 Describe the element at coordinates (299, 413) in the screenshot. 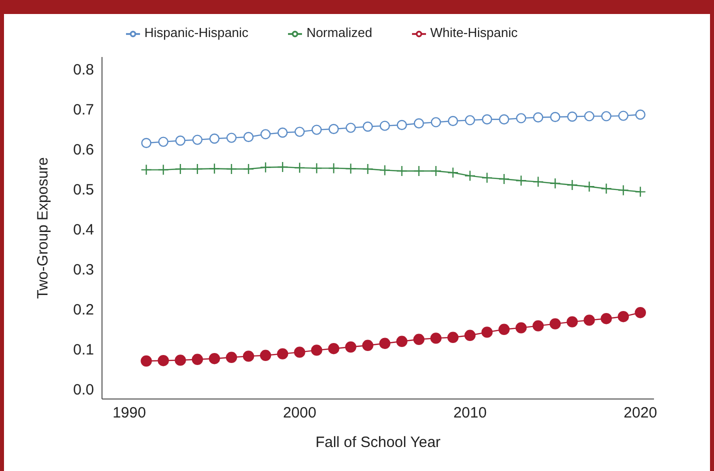

I see `x-tick-label: 2000` at that location.